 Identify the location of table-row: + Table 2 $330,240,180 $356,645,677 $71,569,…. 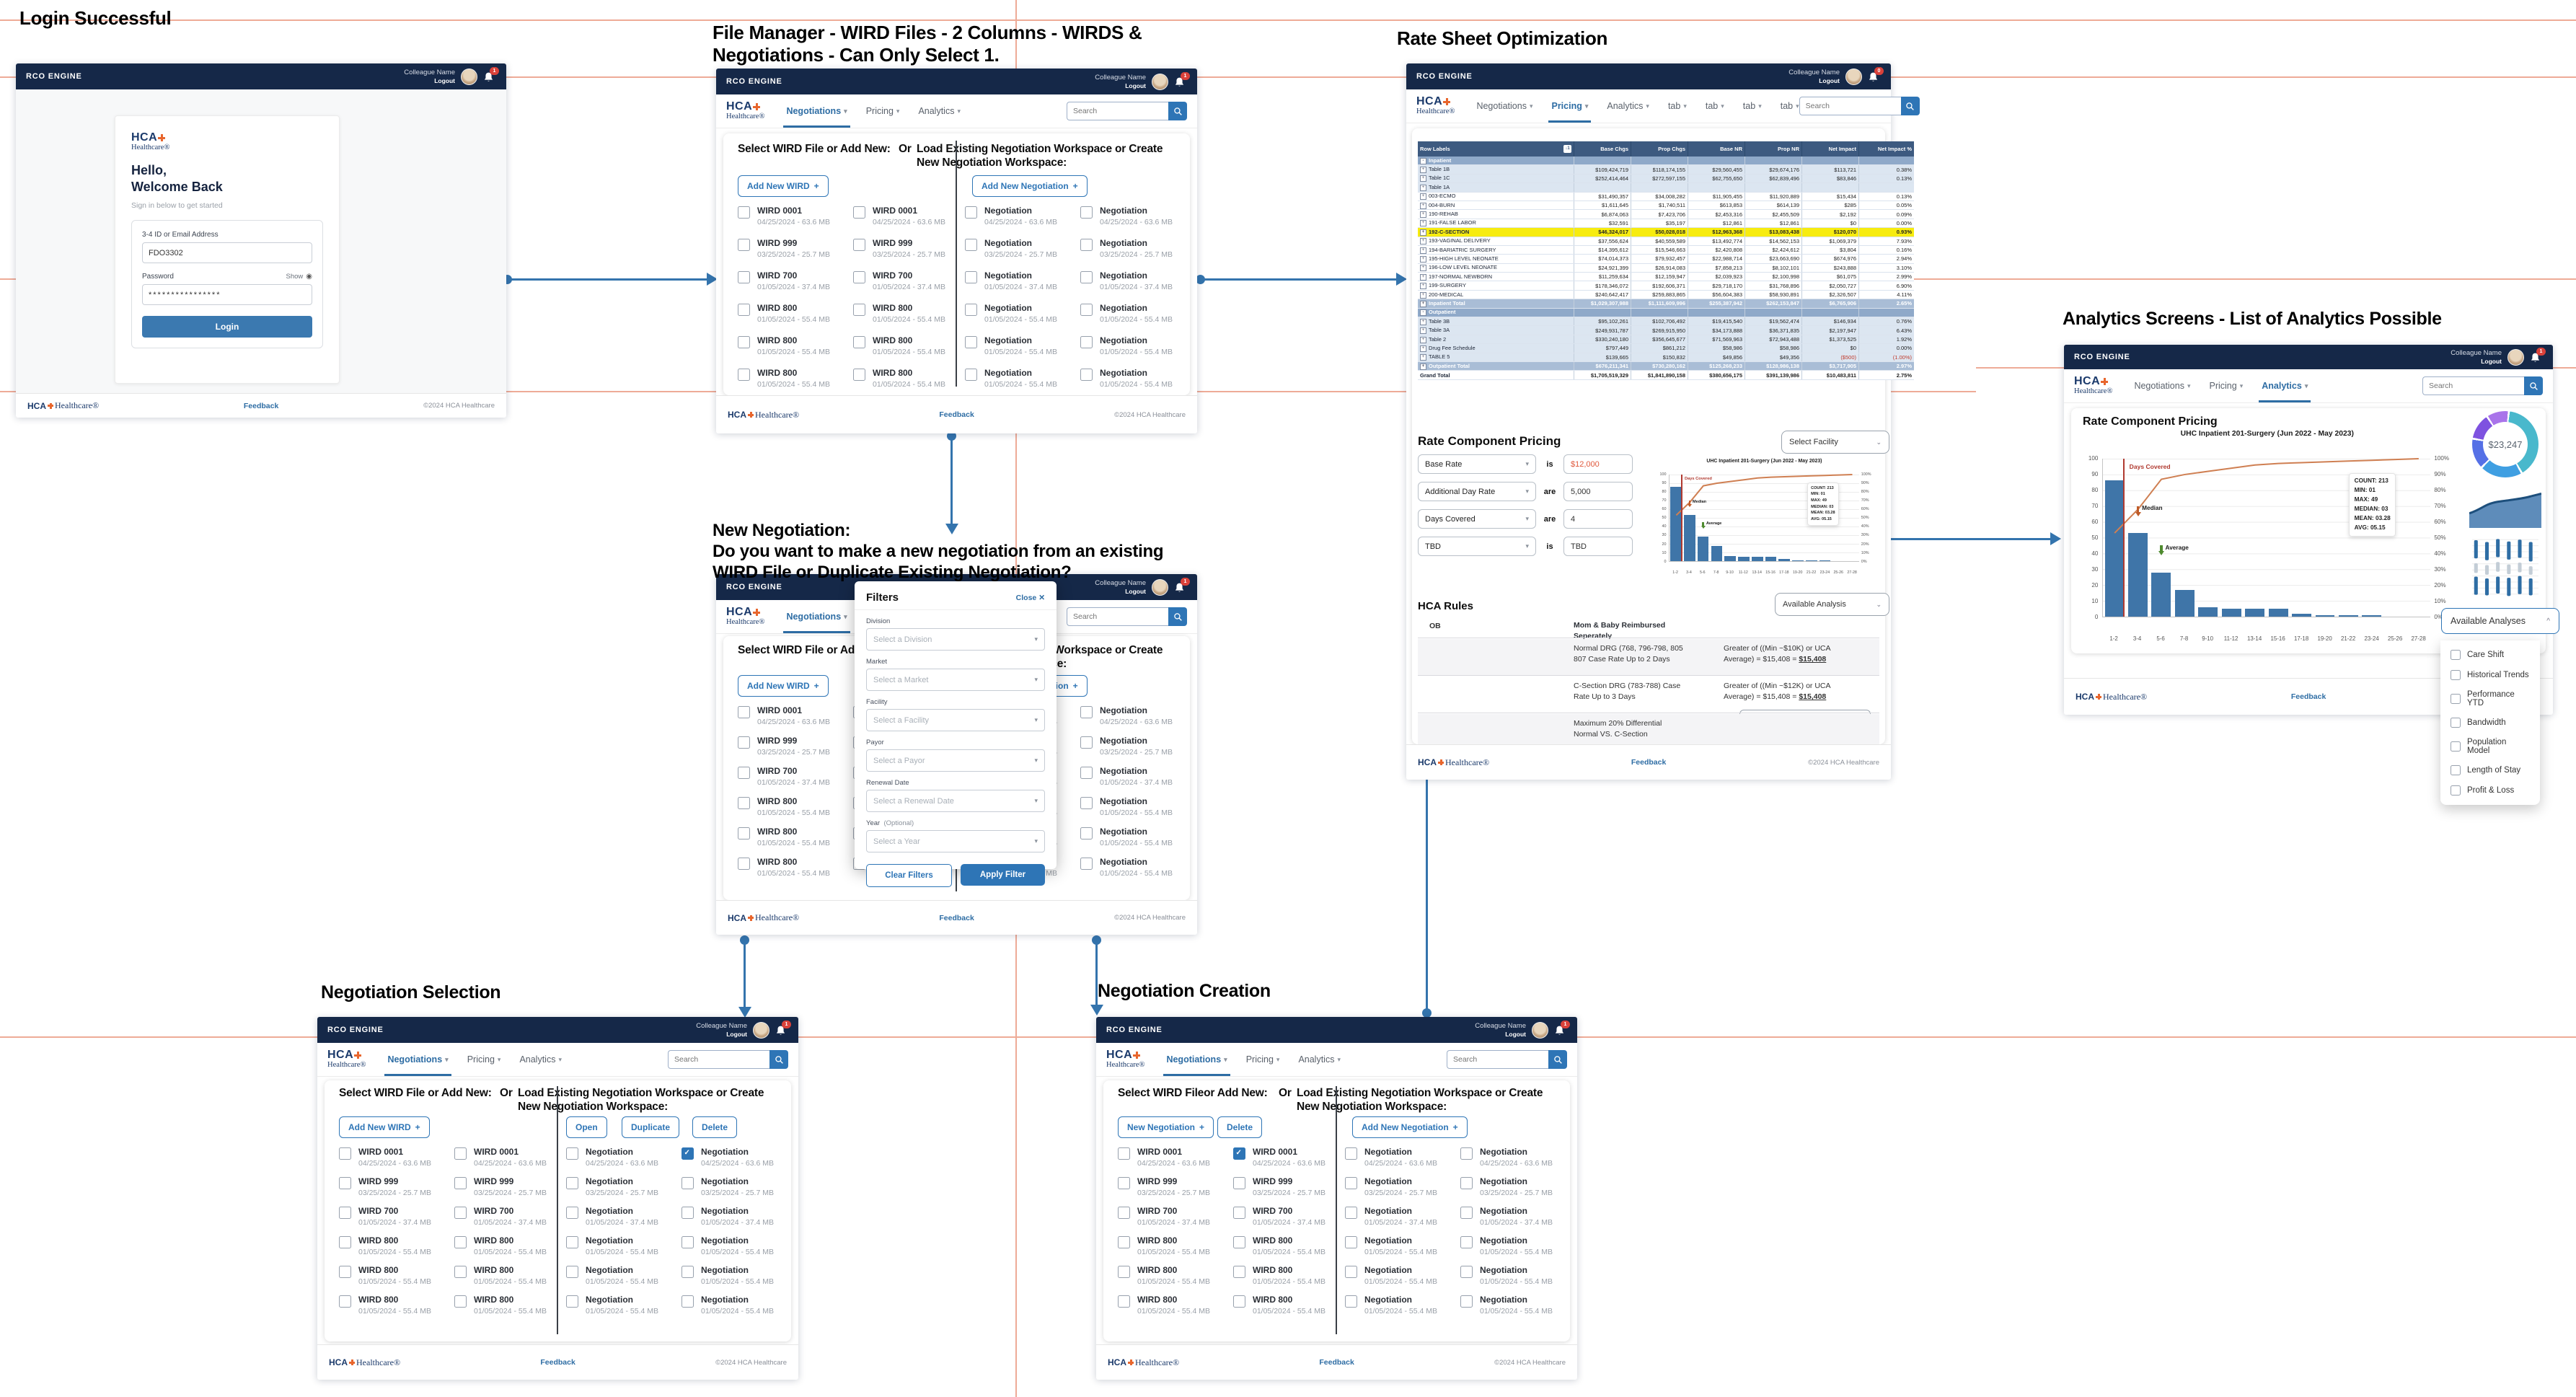
(1666, 340).